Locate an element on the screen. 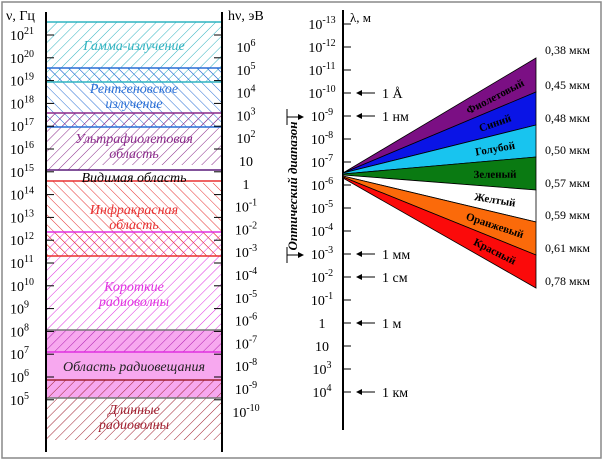 Image resolution: width=604 pixels, height=461 pixels. optical-range-label: Оптический диапазон is located at coordinates (292, 186).